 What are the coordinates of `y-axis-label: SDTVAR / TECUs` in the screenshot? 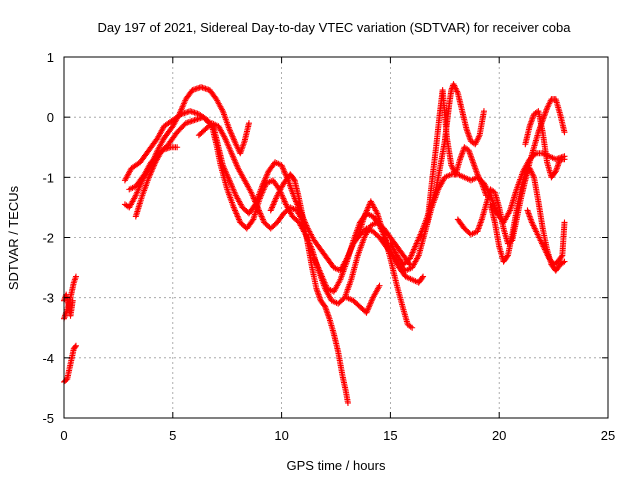 It's located at (13, 237).